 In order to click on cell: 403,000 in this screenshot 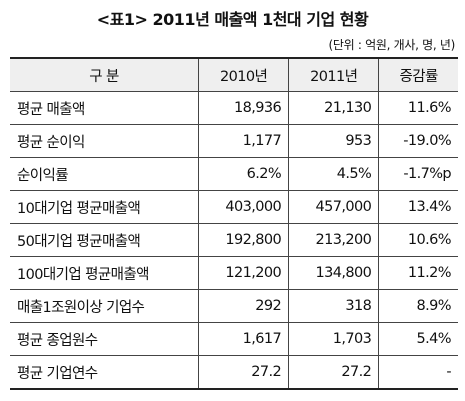, I will do `click(243, 207)`.